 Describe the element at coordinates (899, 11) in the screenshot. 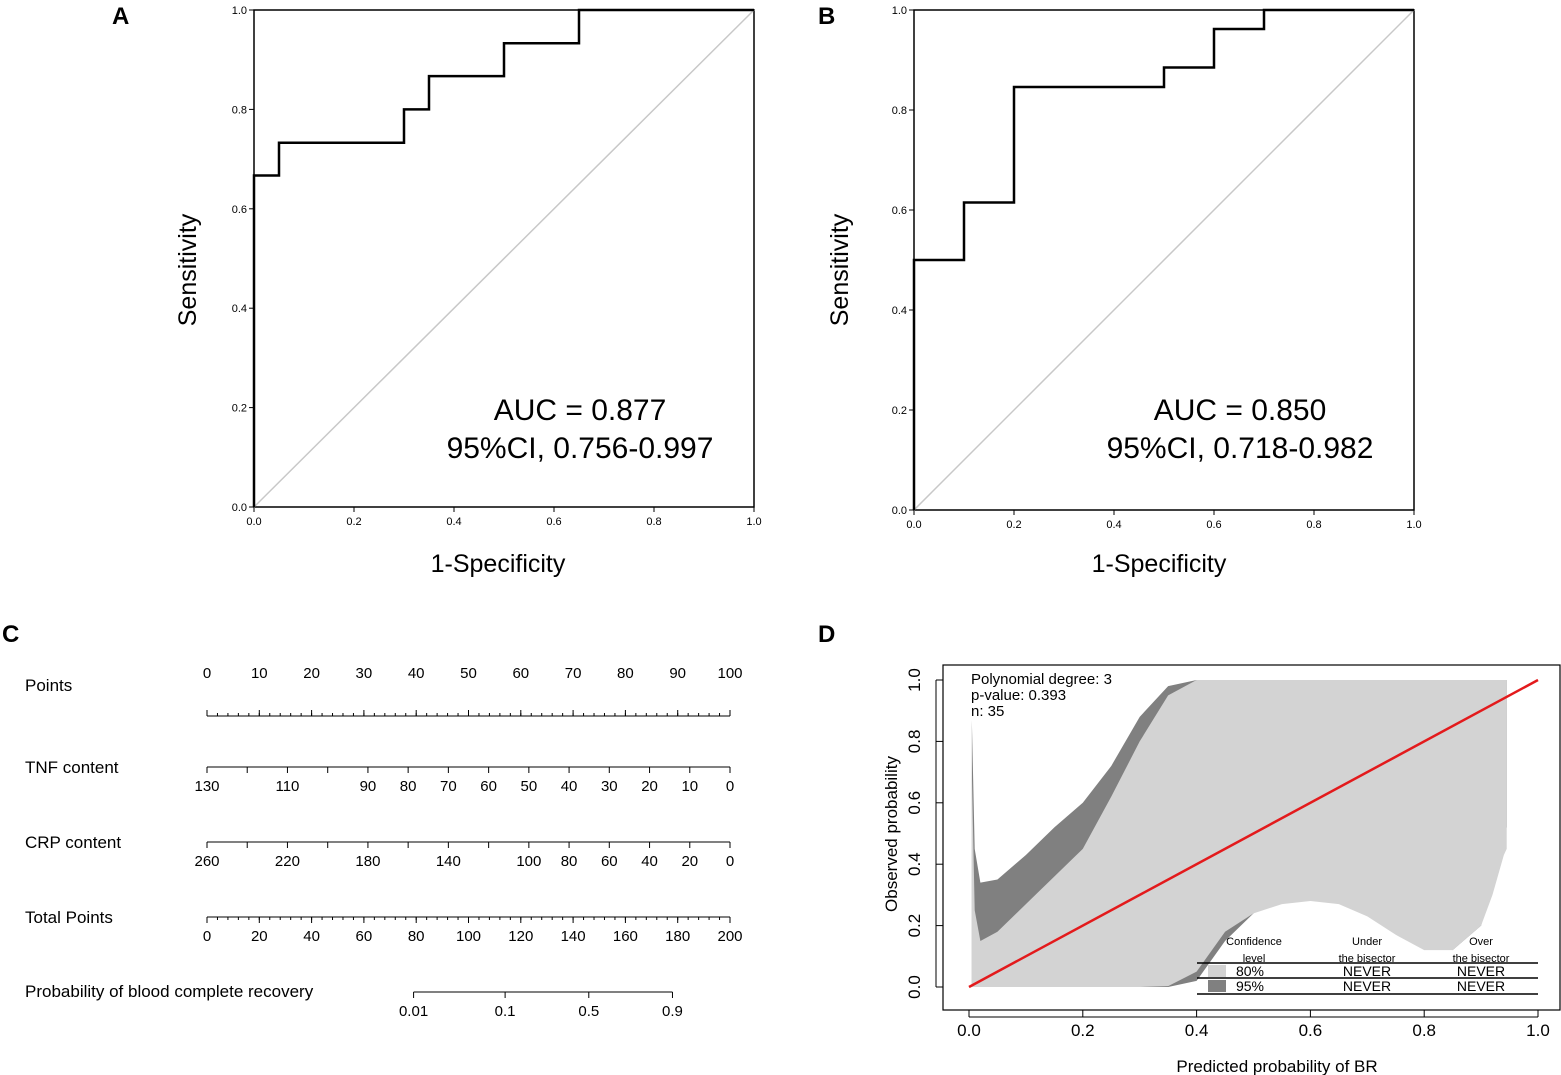

I see `panel-b-y-tick-label: 1.0` at that location.